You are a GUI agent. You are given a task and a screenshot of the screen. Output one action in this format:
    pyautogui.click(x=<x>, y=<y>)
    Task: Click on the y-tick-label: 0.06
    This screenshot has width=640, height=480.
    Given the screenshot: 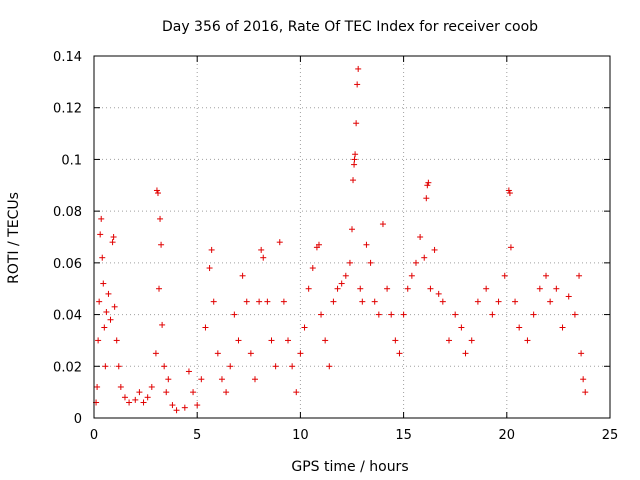 What is the action you would take?
    pyautogui.click(x=67, y=264)
    